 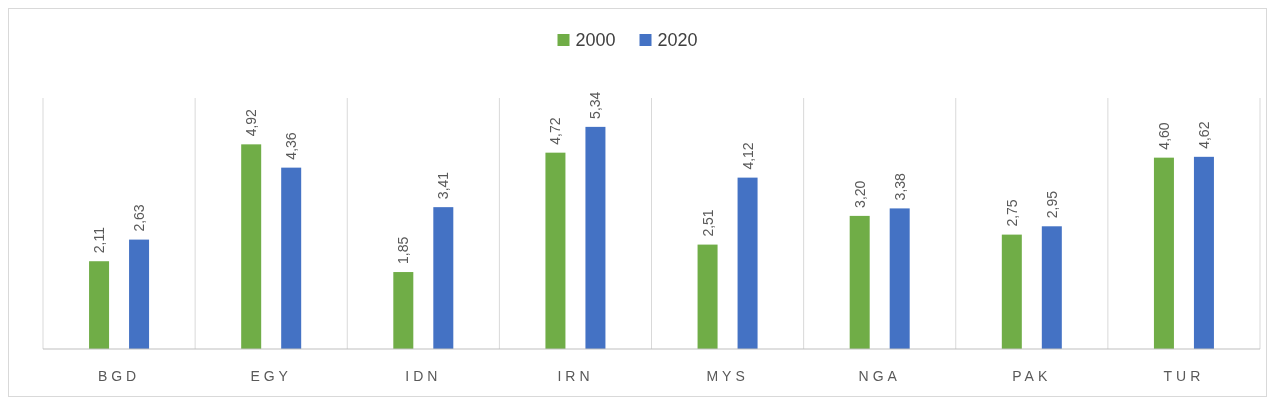 What do you see at coordinates (119, 376) in the screenshot?
I see `x-tick-label: BGD` at bounding box center [119, 376].